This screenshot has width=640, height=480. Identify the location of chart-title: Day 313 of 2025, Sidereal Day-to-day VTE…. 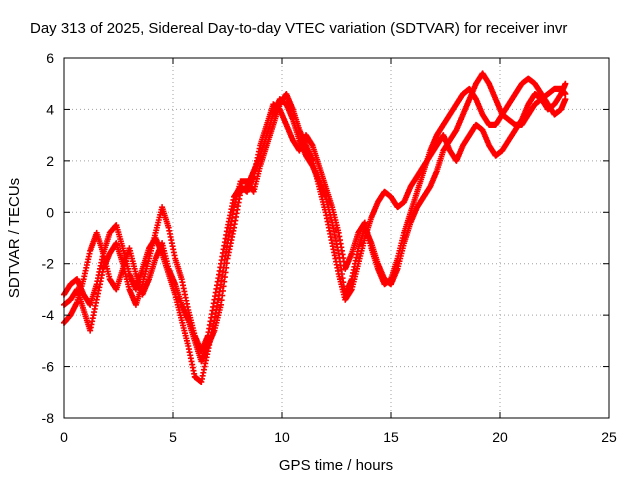
(298, 28).